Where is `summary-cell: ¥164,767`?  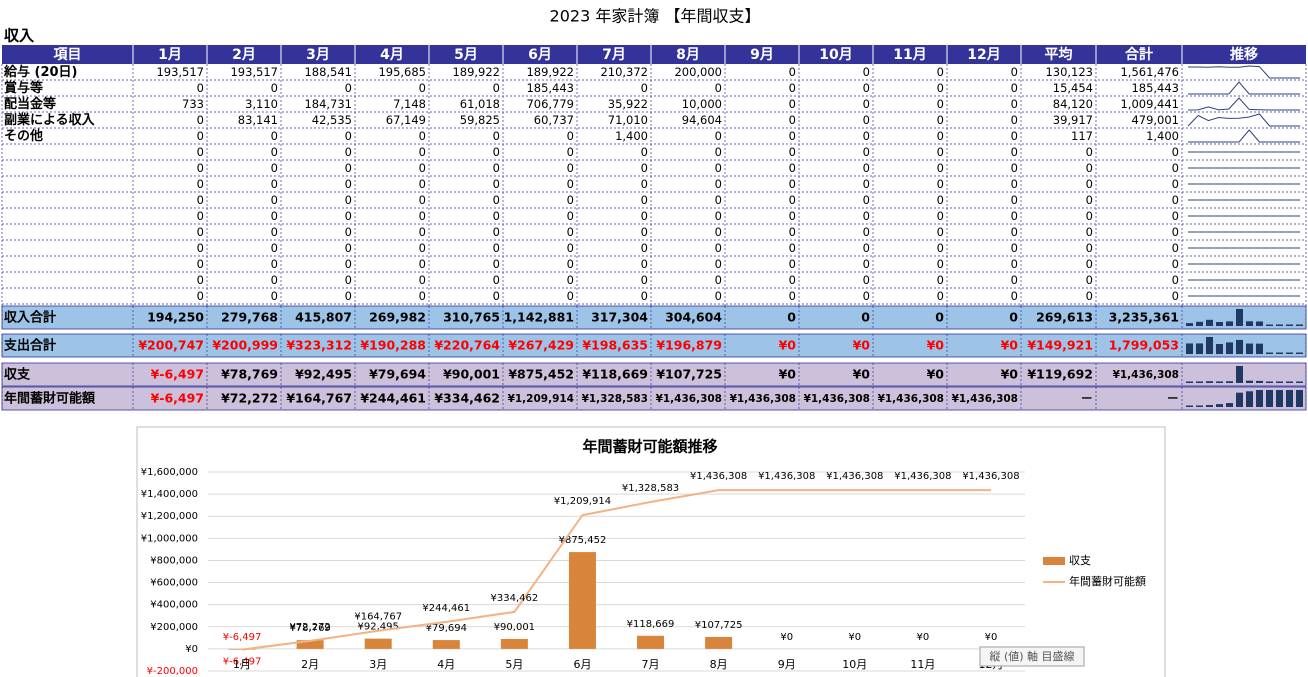 summary-cell: ¥164,767 is located at coordinates (319, 398).